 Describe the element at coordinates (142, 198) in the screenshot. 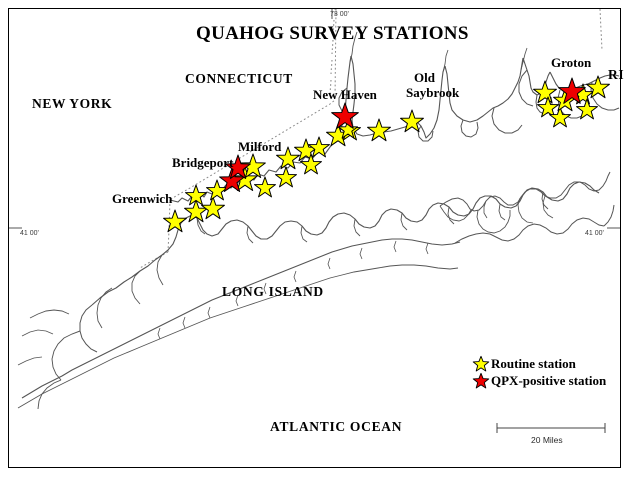

I see `city-label-greenwich: Greenwich` at that location.